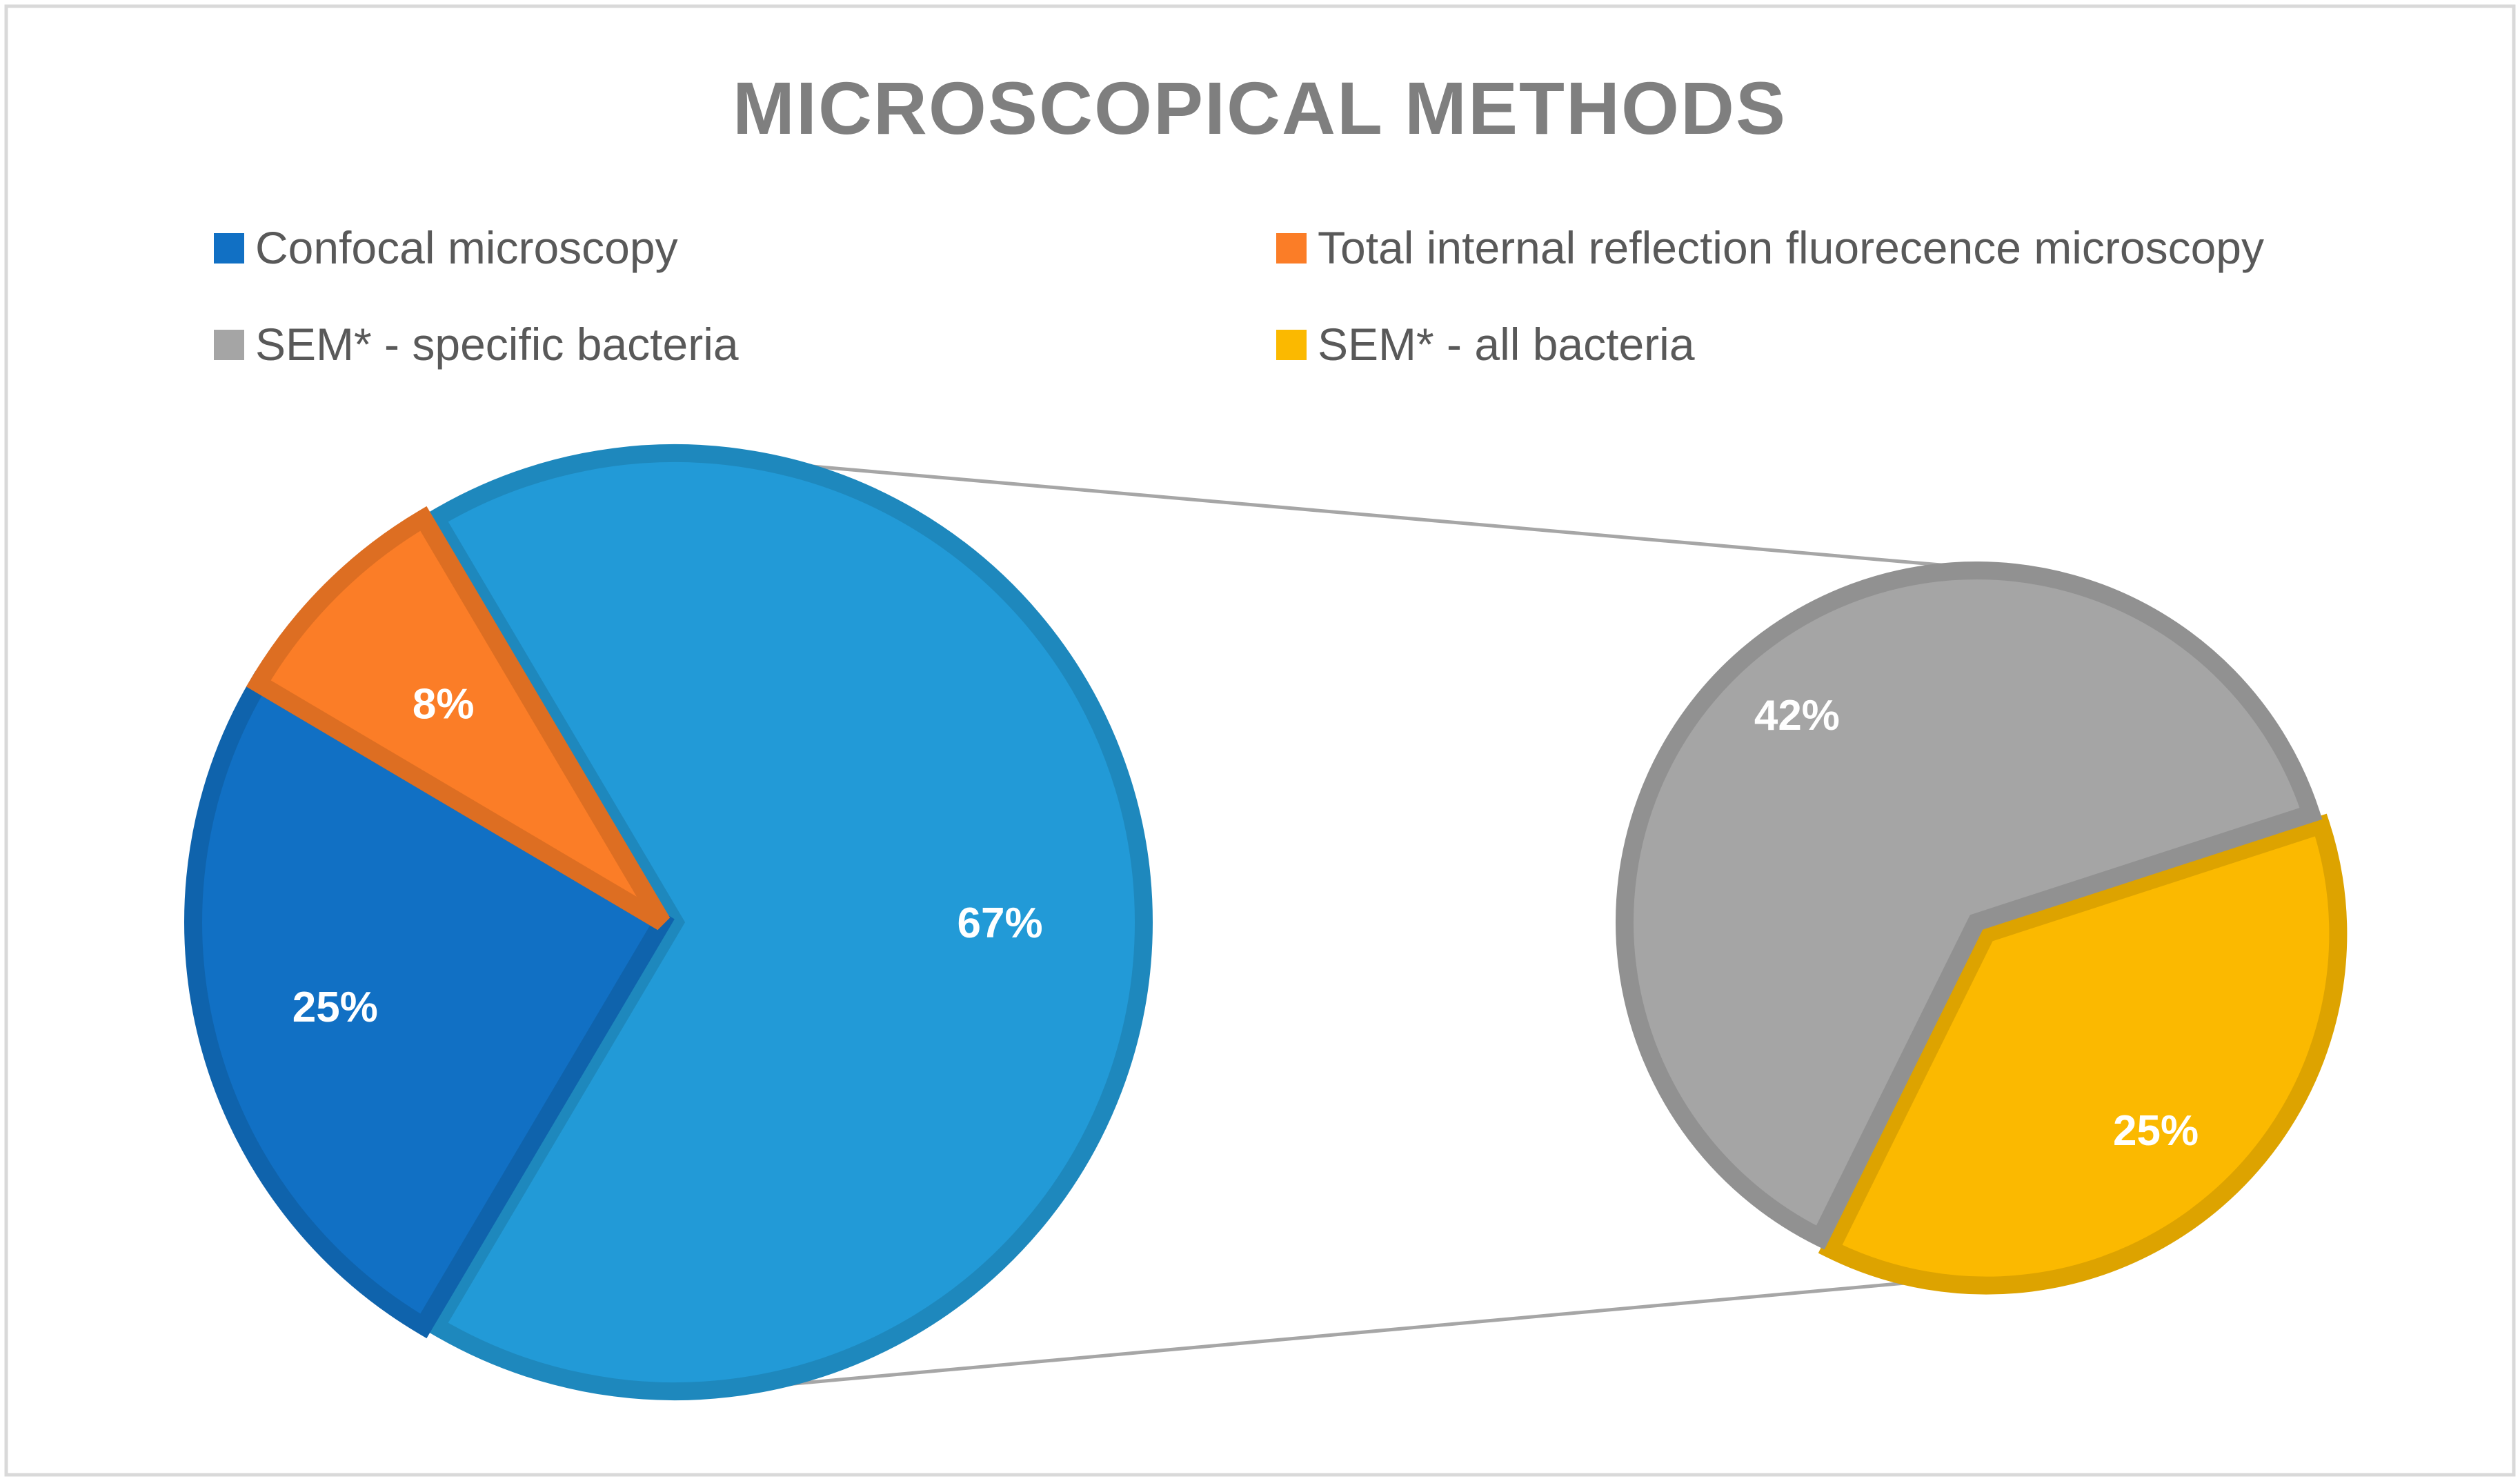  What do you see at coordinates (2083, 1054) in the screenshot?
I see `secondary-slice-sem-all-bacteria` at bounding box center [2083, 1054].